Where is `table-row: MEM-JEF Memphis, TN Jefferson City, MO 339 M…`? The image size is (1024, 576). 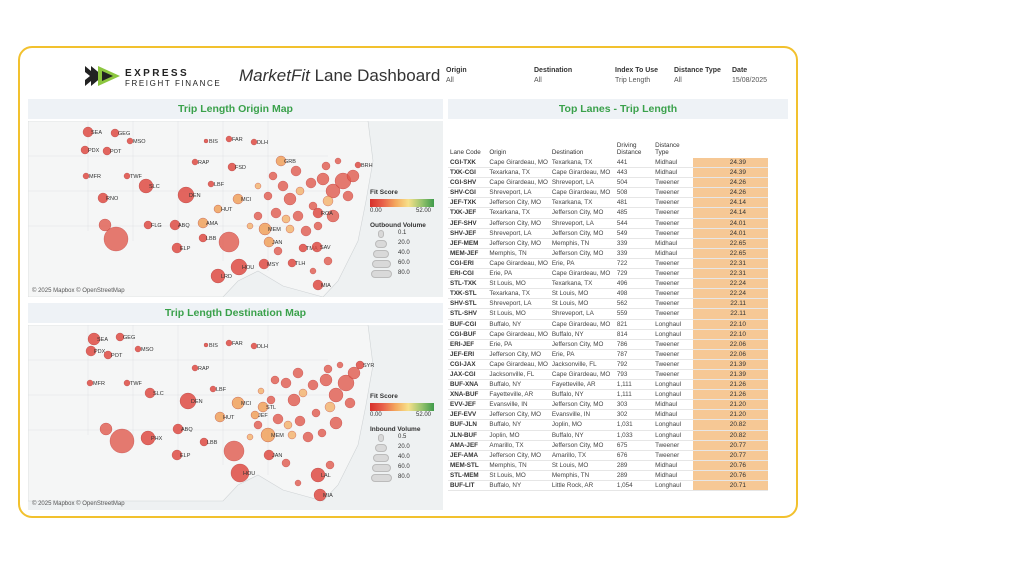
table-row: MEM-JEF Memphis, TN Jefferson City, MO 339 M… is located at coordinates (608, 253).